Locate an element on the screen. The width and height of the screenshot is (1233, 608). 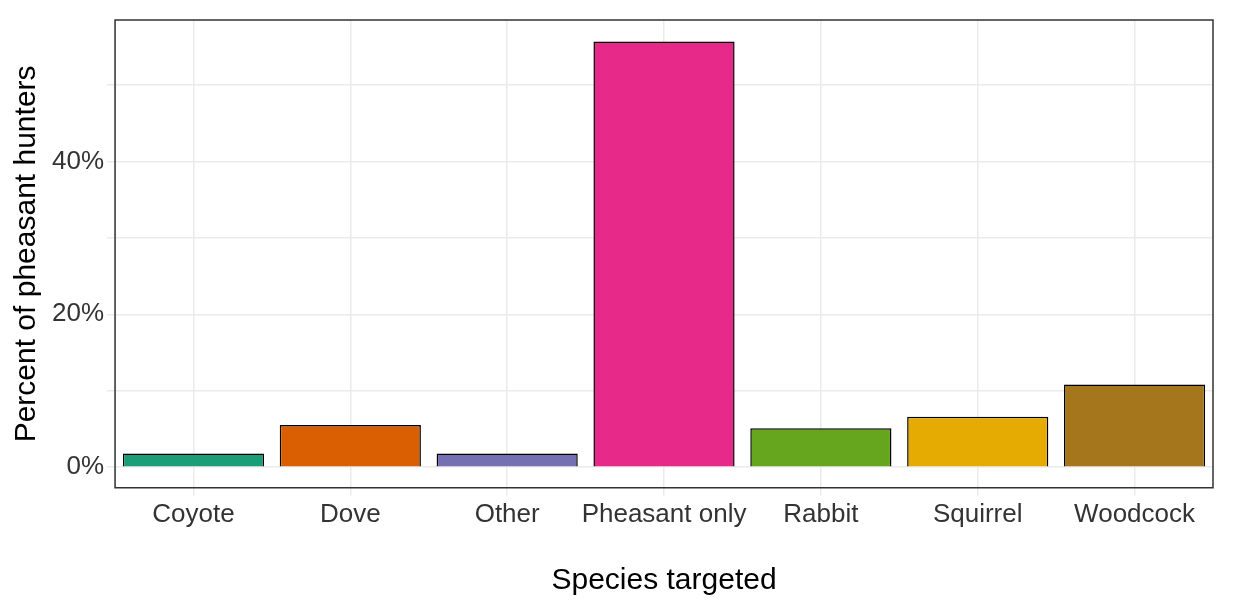
x-tick-label: Squirrel is located at coordinates (977, 512).